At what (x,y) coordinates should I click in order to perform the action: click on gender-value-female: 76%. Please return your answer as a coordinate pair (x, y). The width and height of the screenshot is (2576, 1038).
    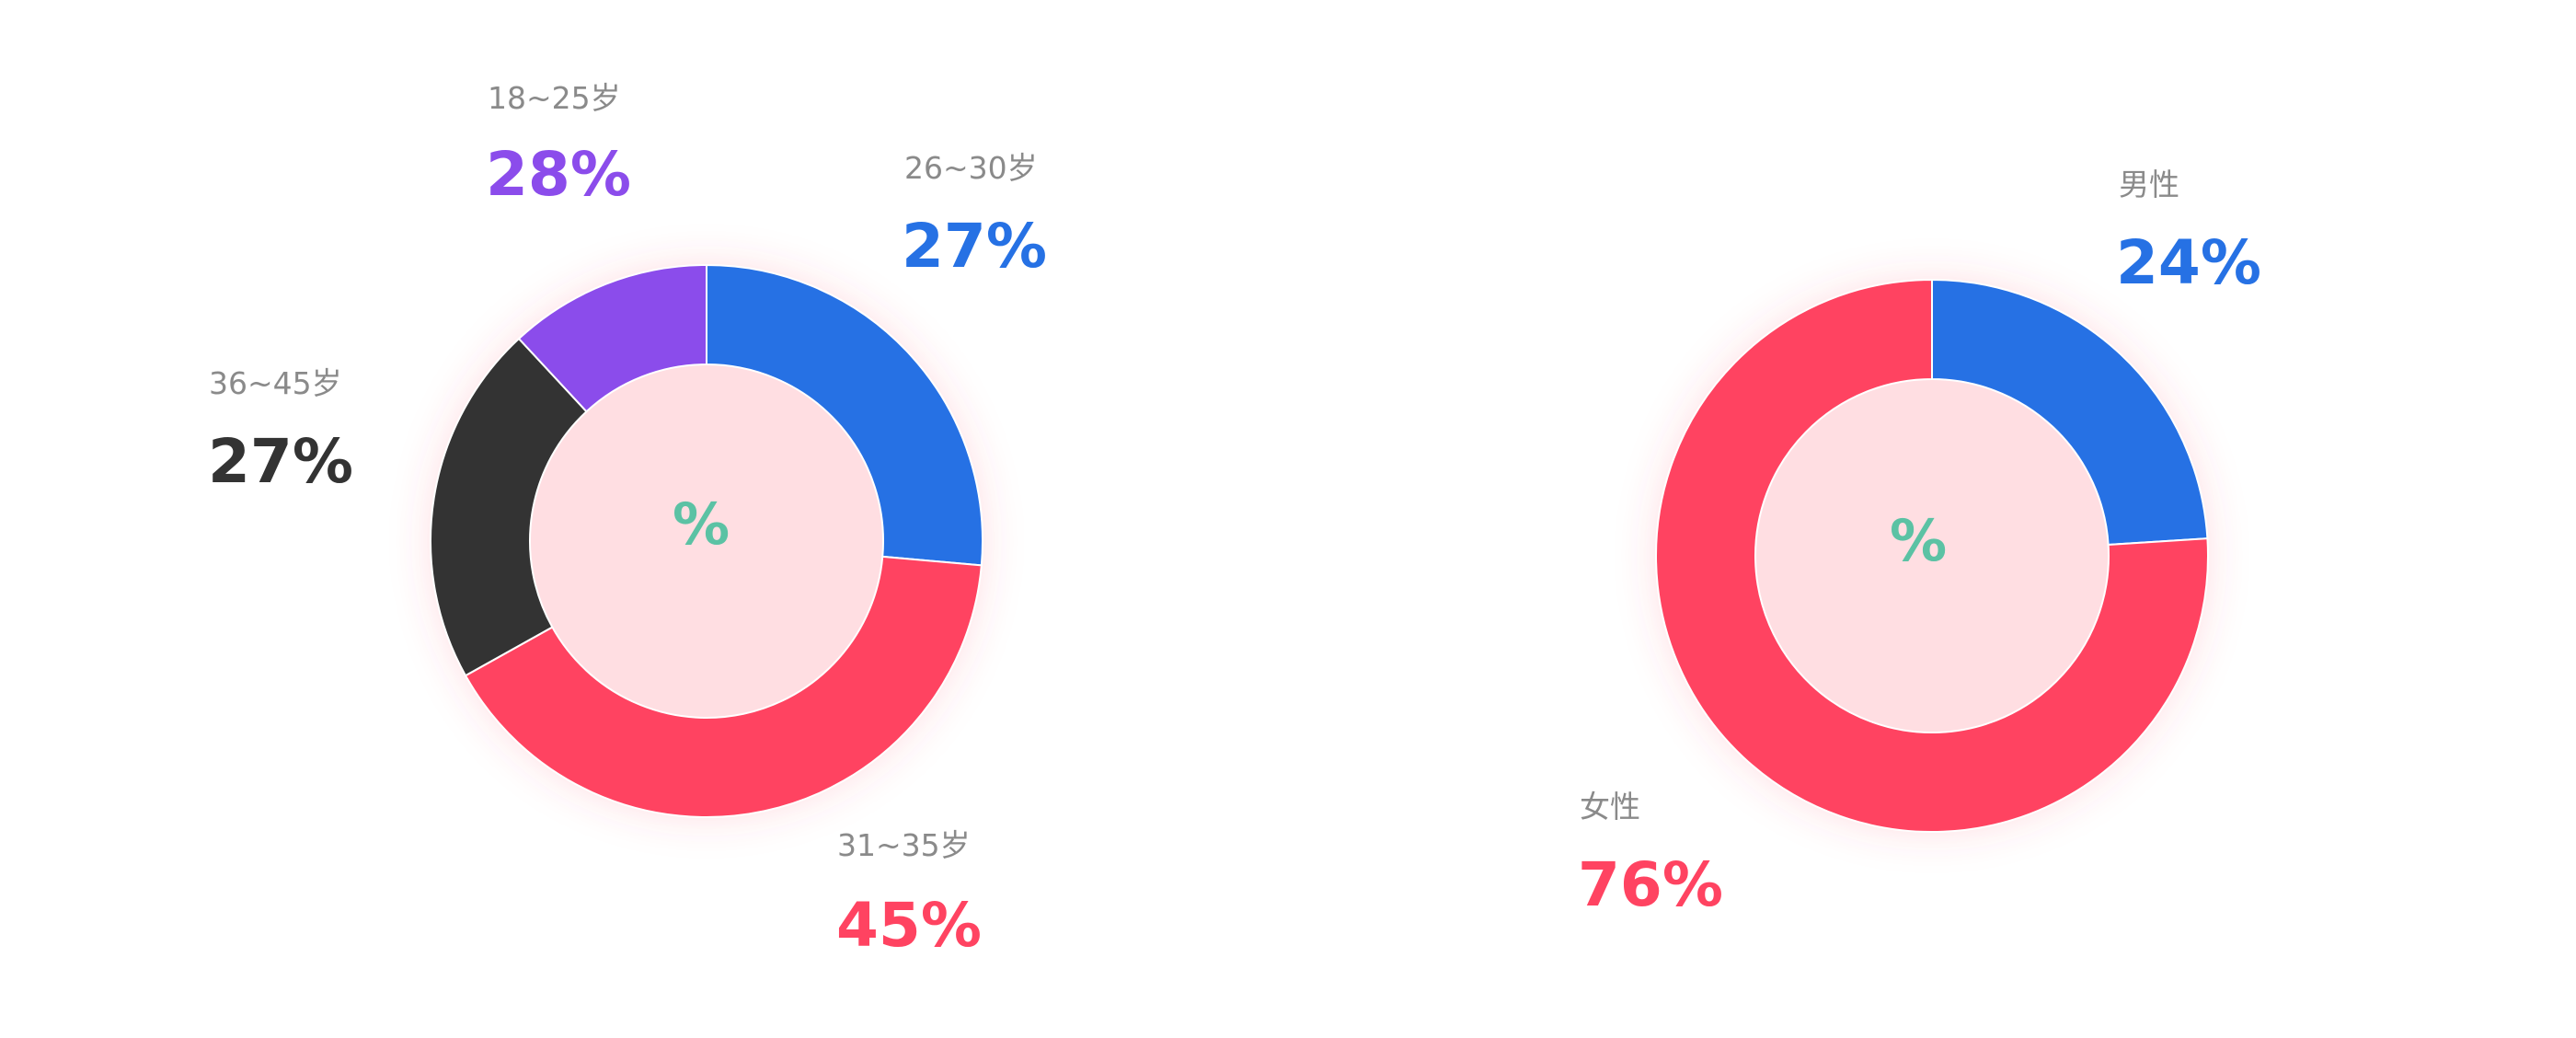
    Looking at the image, I should click on (1650, 884).